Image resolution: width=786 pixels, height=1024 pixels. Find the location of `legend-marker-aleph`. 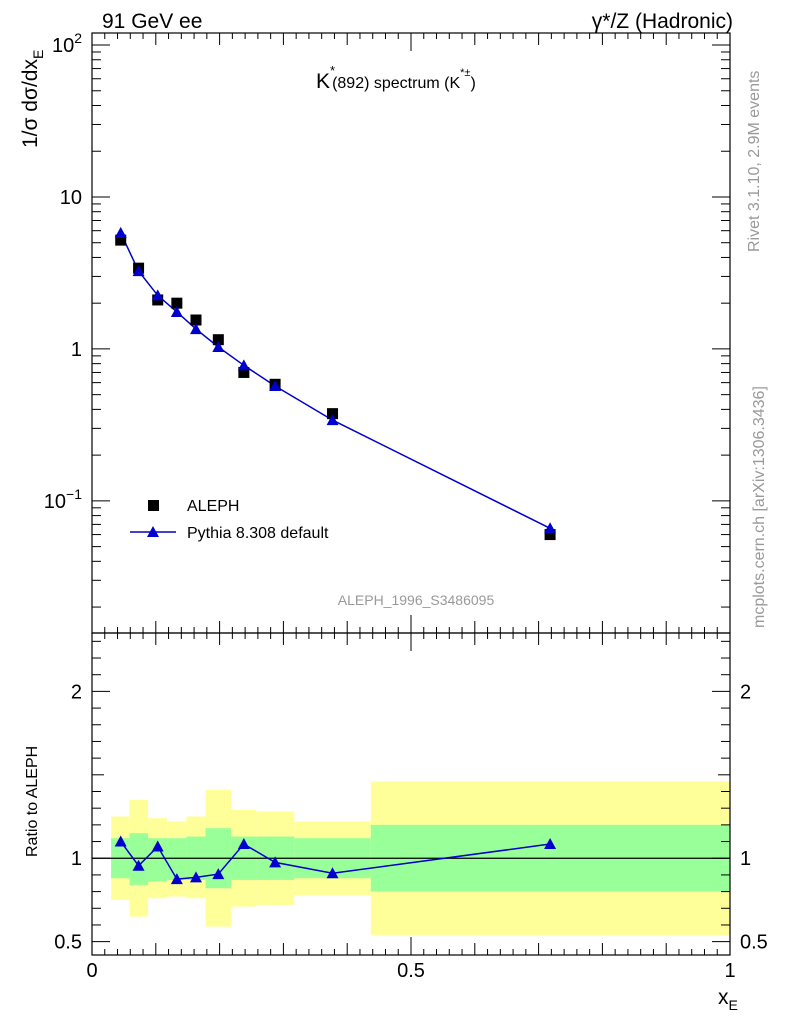

legend-marker-aleph is located at coordinates (153, 505).